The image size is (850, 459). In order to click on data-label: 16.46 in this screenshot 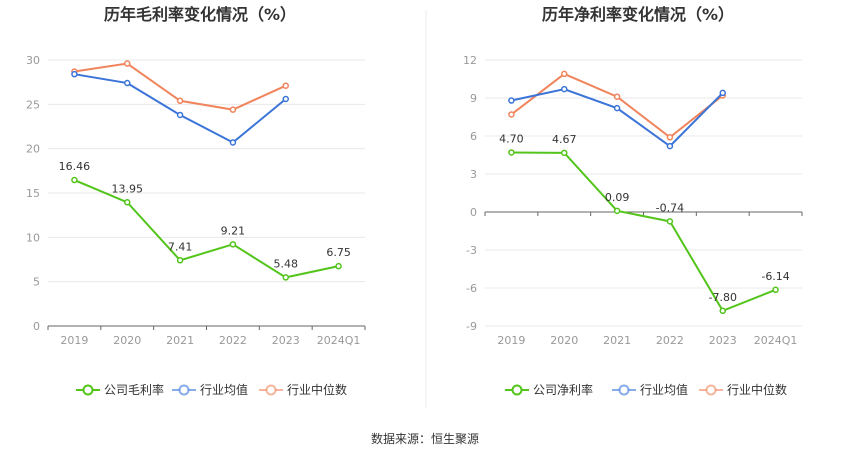, I will do `click(75, 166)`.